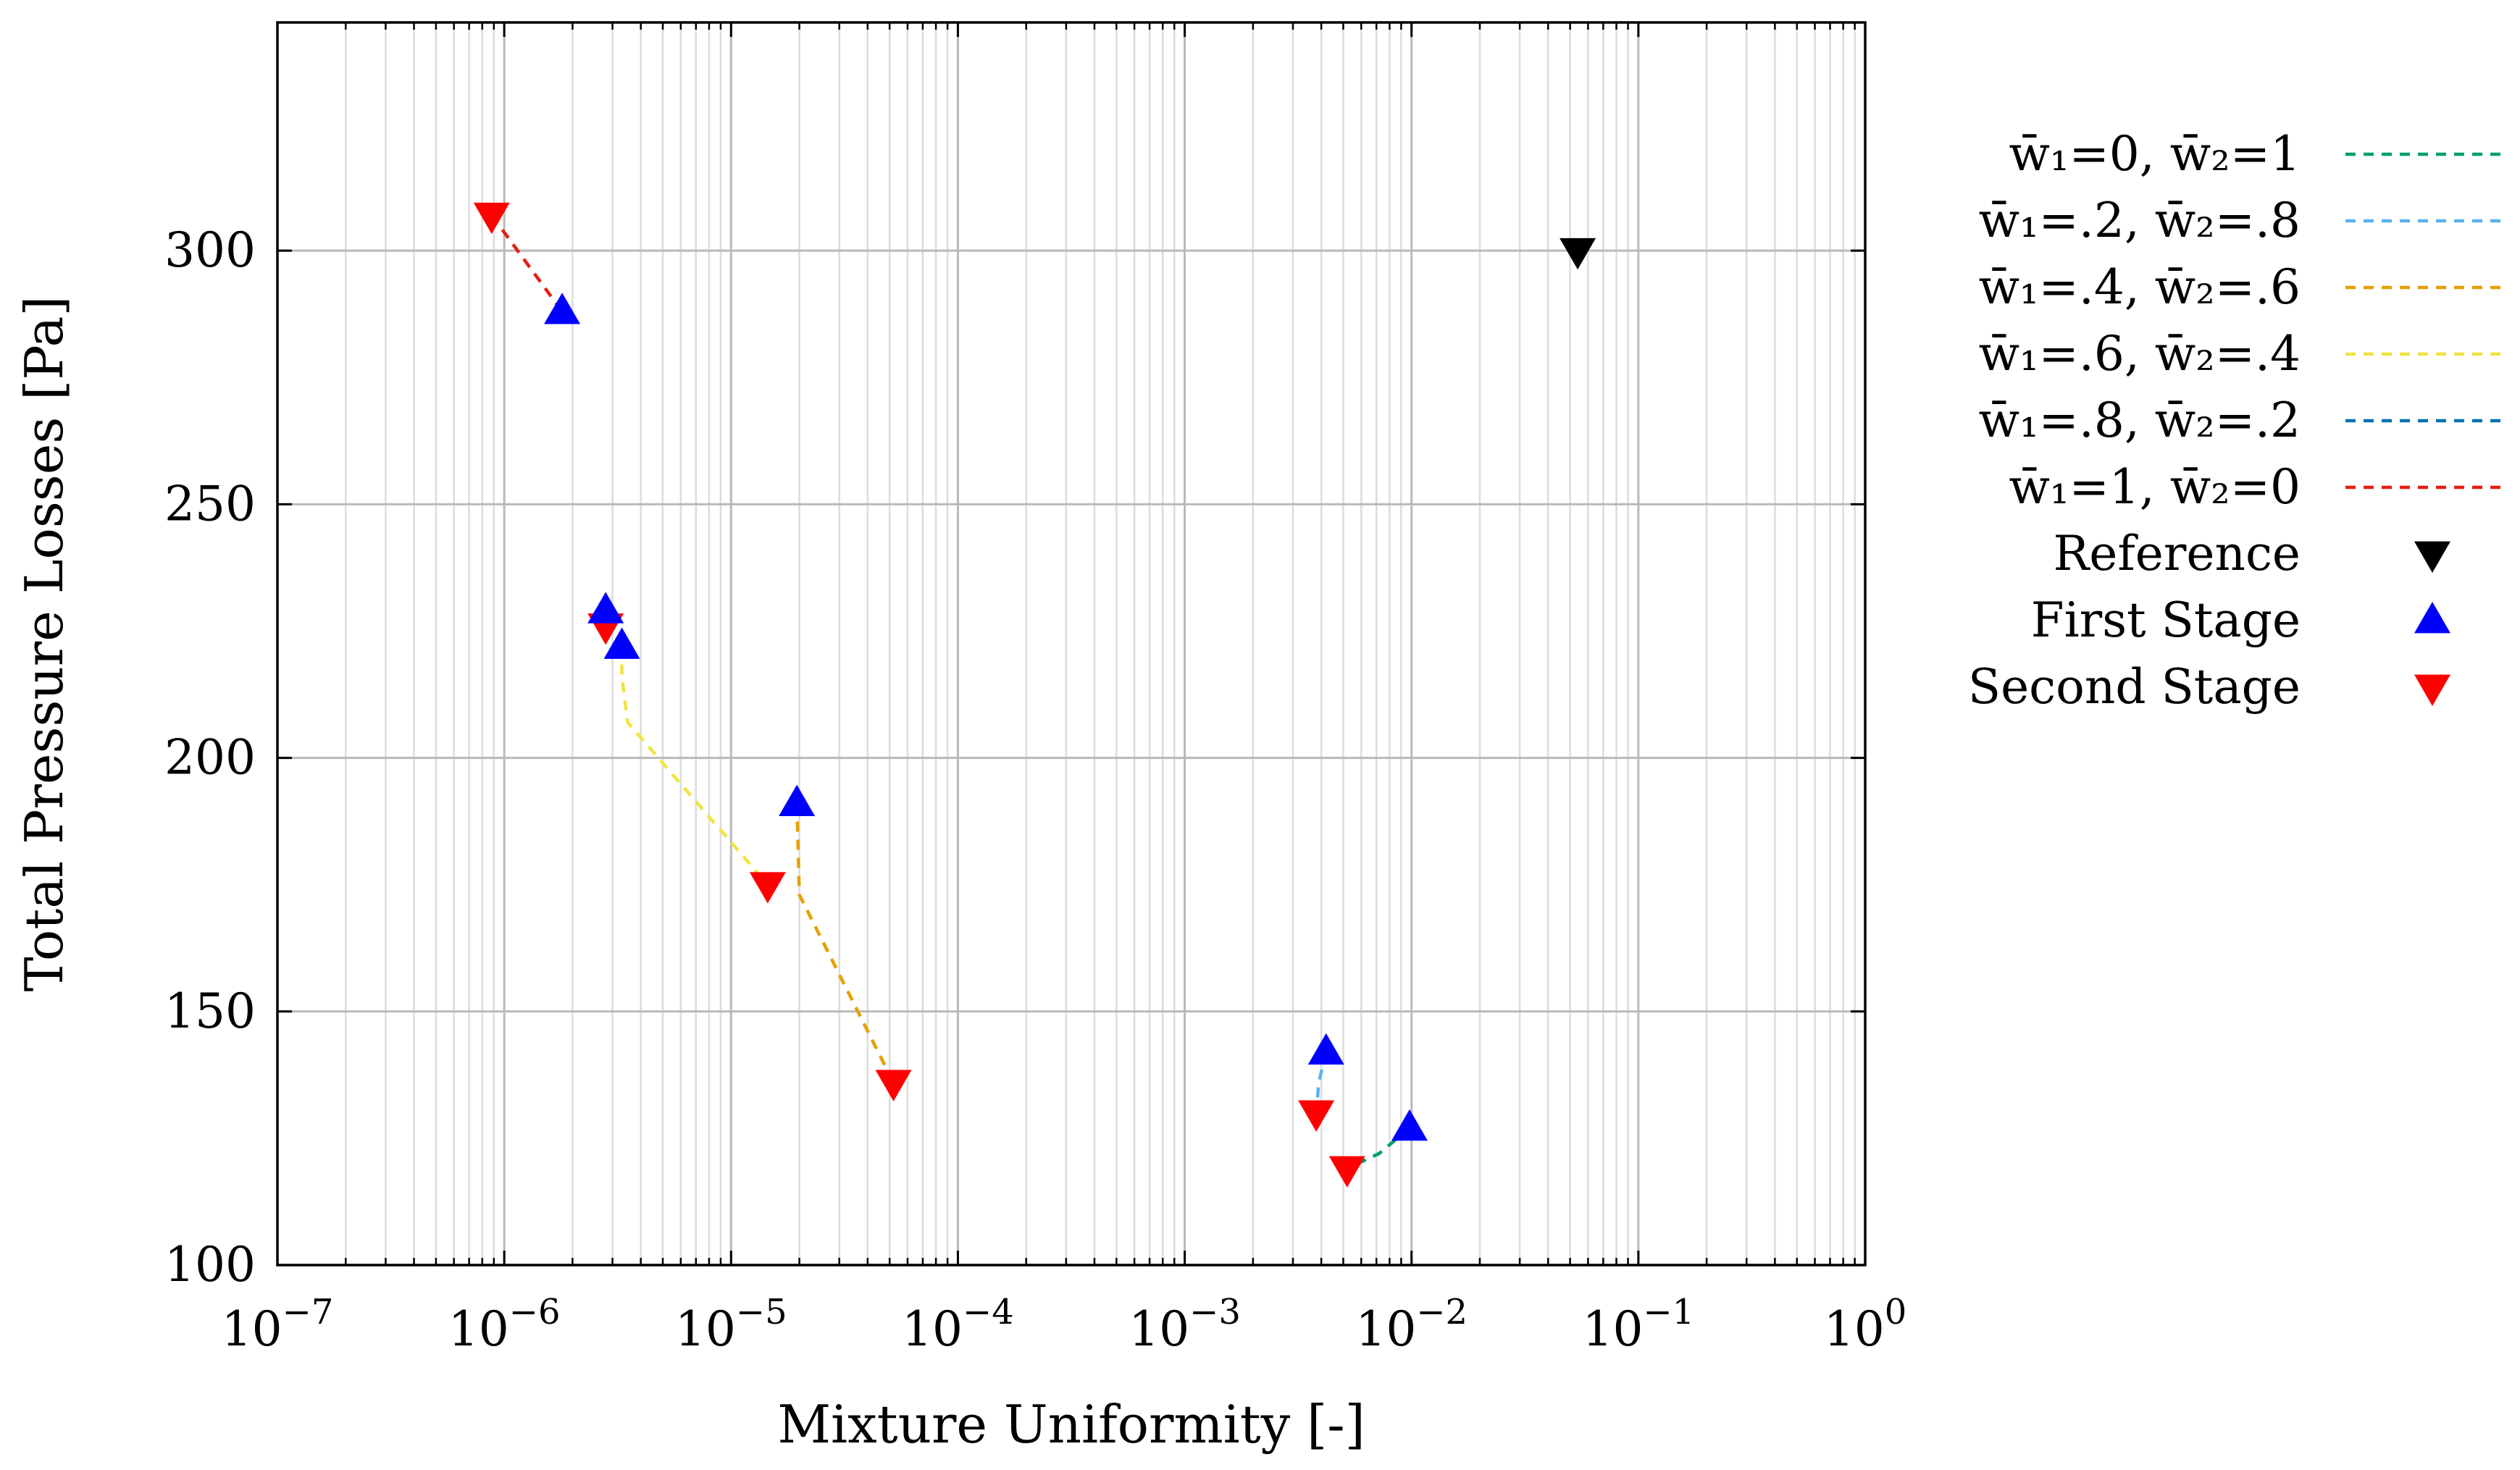  I want to click on y-axis-title: Total Pressure Losses [Pa], so click(44, 643).